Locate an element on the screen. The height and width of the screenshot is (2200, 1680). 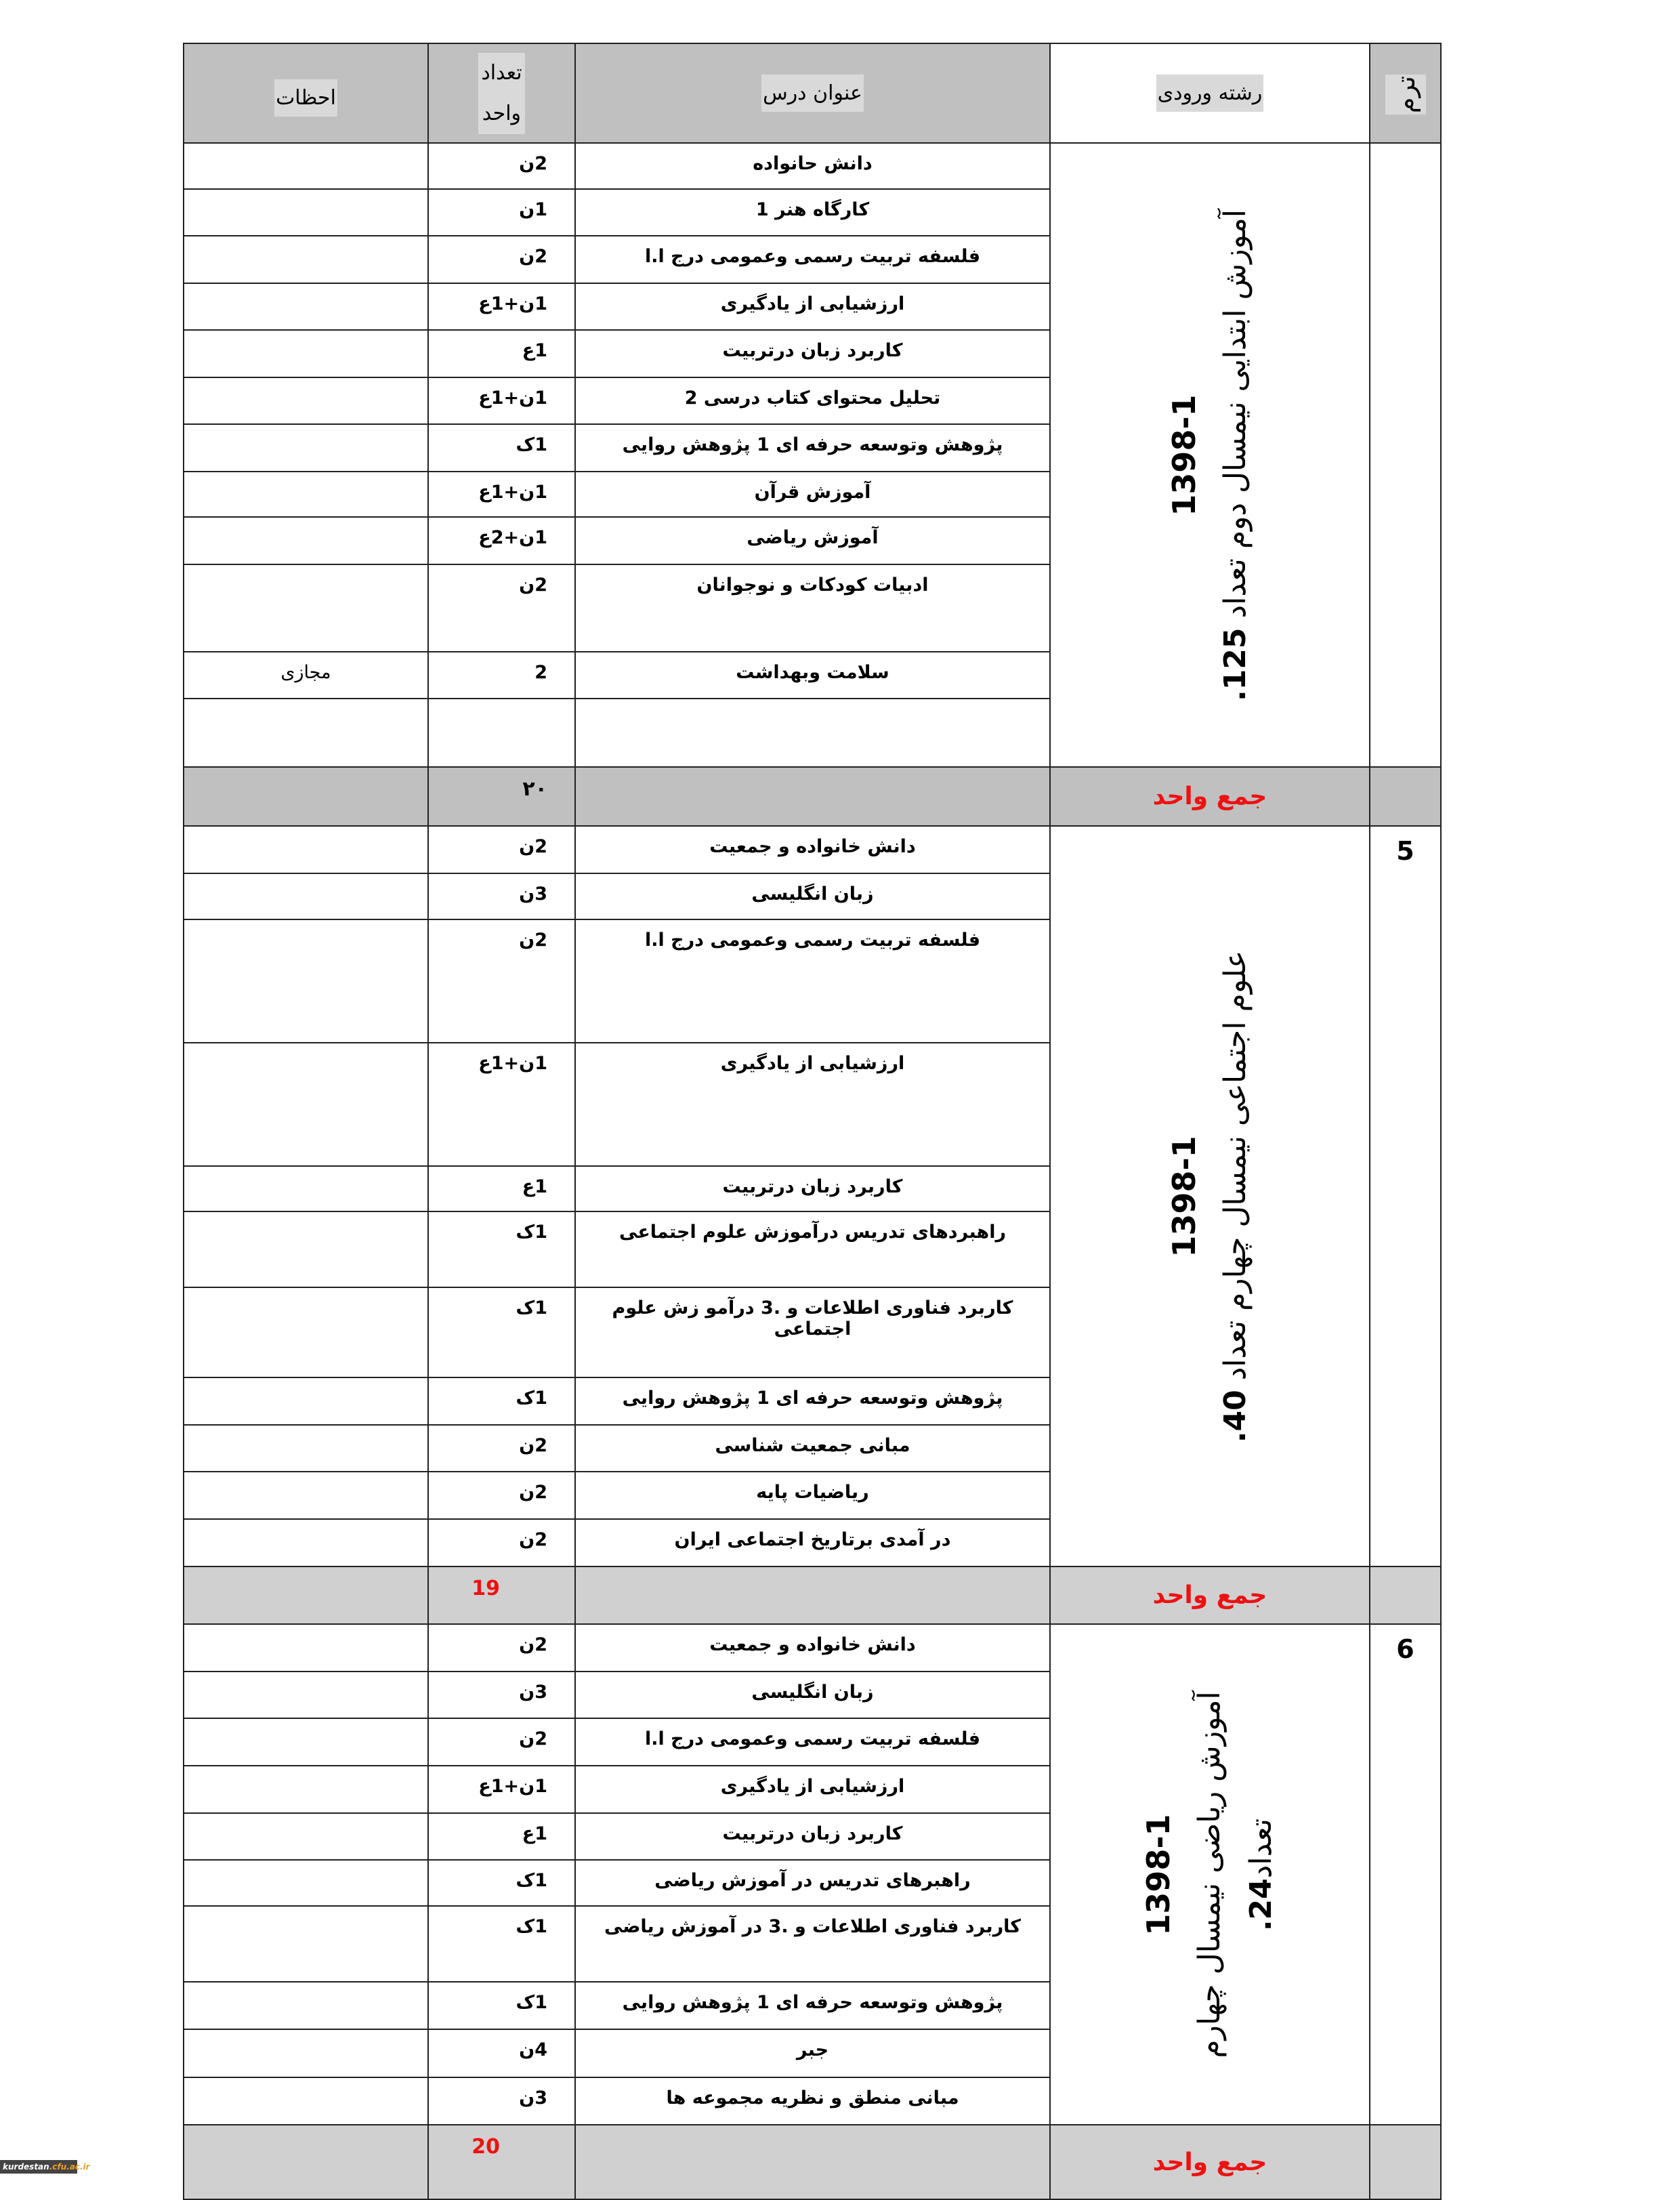
header-row: ترم رشته ورودی عنوان درس تعداد واحد احظات is located at coordinates (812, 93).